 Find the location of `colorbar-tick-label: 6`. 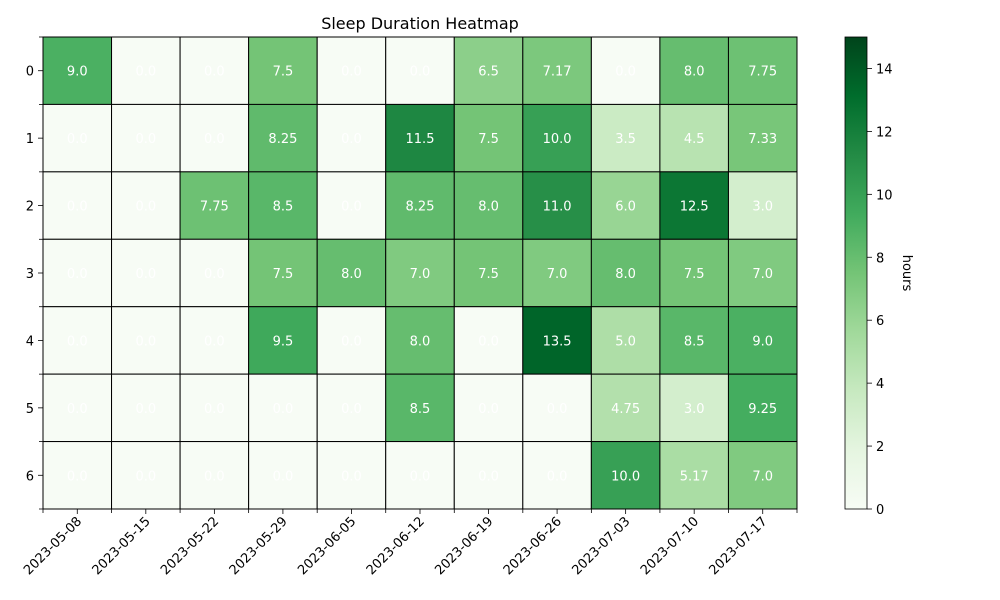

colorbar-tick-label: 6 is located at coordinates (880, 321).